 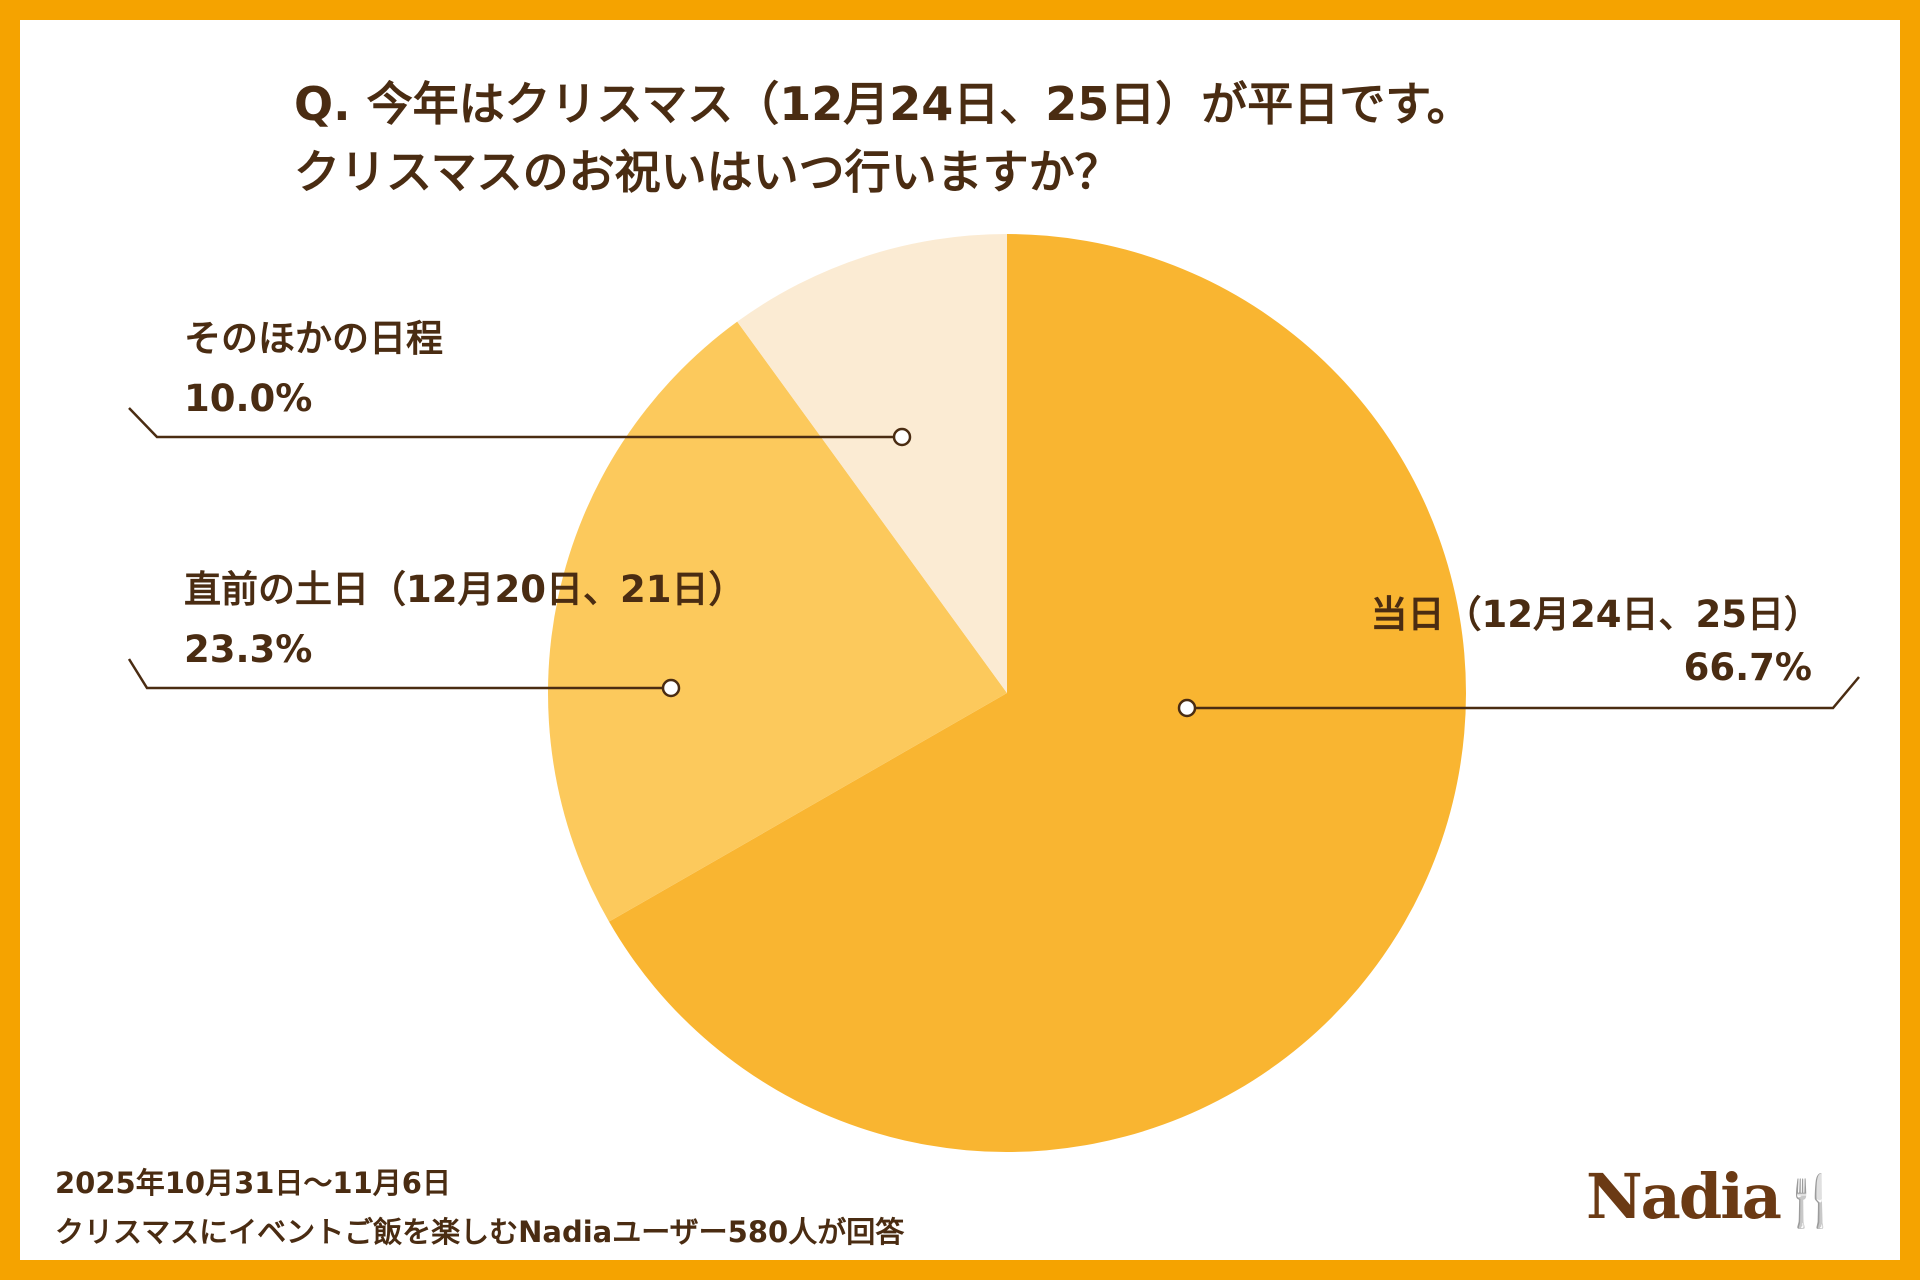 I want to click on nadia-logo: Nadia🍴, so click(x=1714, y=1196).